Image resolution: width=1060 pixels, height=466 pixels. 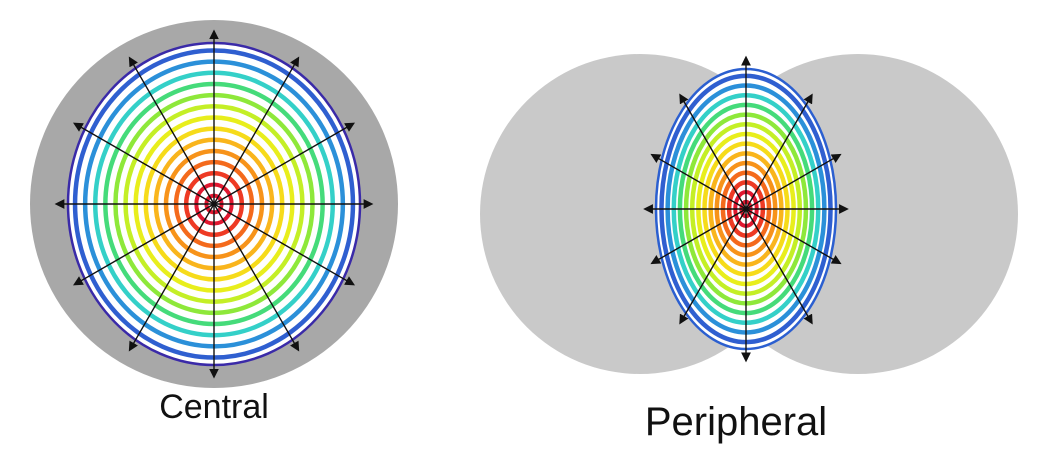 What do you see at coordinates (736, 422) in the screenshot?
I see `peripheral-caption: Peripheral` at bounding box center [736, 422].